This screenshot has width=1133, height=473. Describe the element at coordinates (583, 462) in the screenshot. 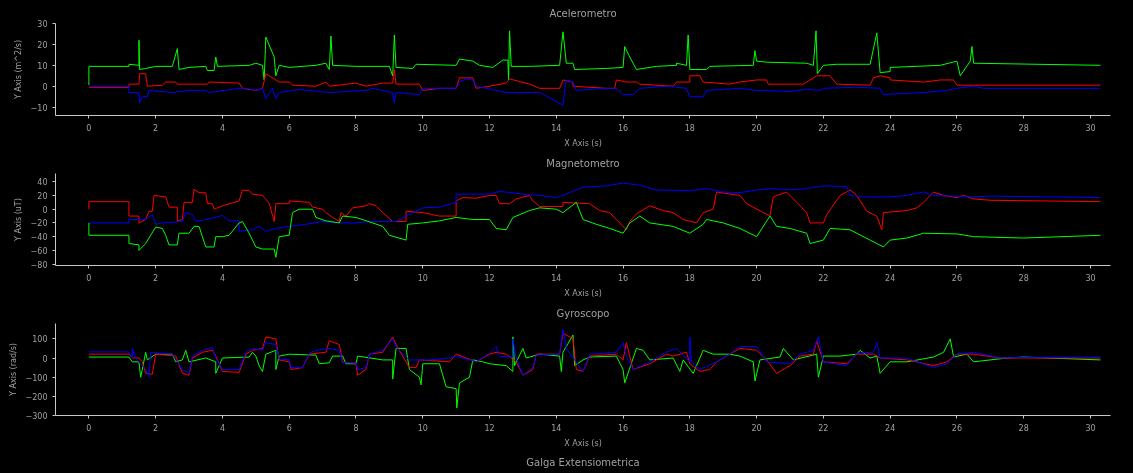

I see `text: Galga Extensiometrica` at that location.